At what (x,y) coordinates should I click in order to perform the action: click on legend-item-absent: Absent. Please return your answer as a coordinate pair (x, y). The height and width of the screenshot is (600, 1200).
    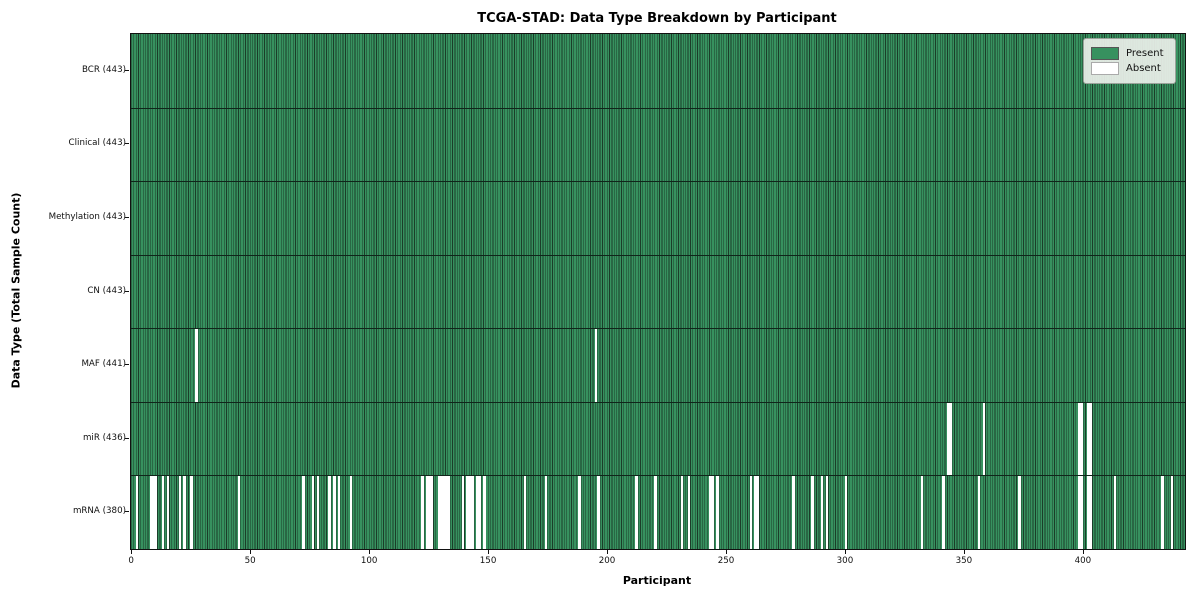
    Looking at the image, I should click on (1129, 68).